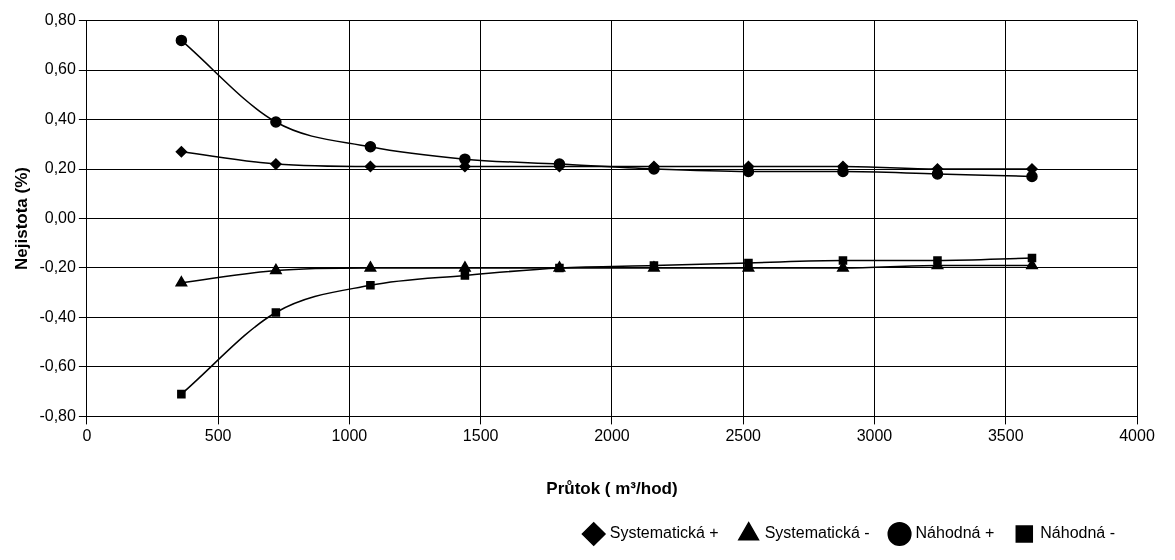 This screenshot has width=1175, height=560. Describe the element at coordinates (60, 20) in the screenshot. I see `y-tick-label: 0,80` at that location.